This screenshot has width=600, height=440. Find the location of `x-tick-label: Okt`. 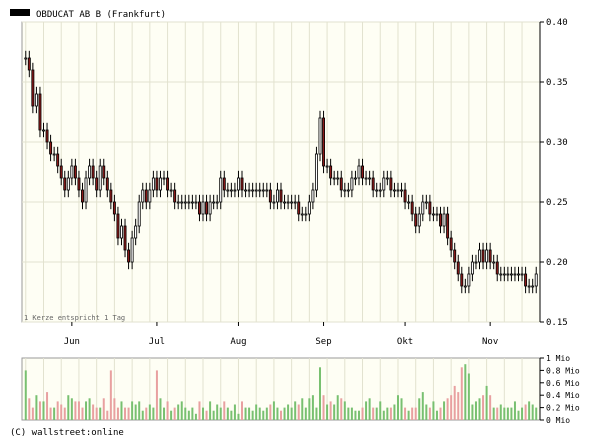

x-tick-label: Okt is located at coordinates (405, 342).